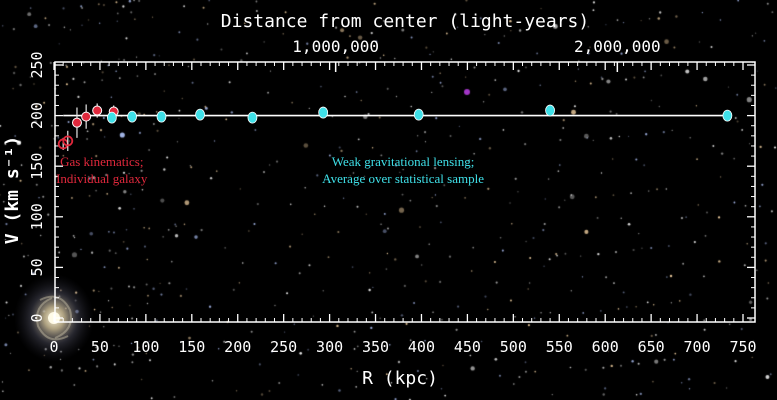  Describe the element at coordinates (102, 170) in the screenshot. I see `gas-kinematics-annotation: Gas kinematics; Individual galaxy` at that location.